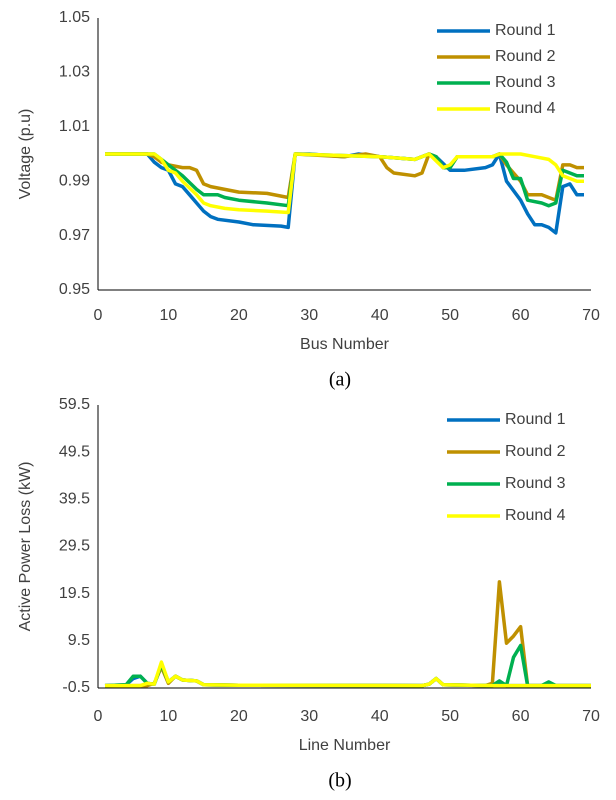 The height and width of the screenshot is (800, 616). What do you see at coordinates (74, 289) in the screenshot?
I see `y-tick-label: 0.95` at bounding box center [74, 289].